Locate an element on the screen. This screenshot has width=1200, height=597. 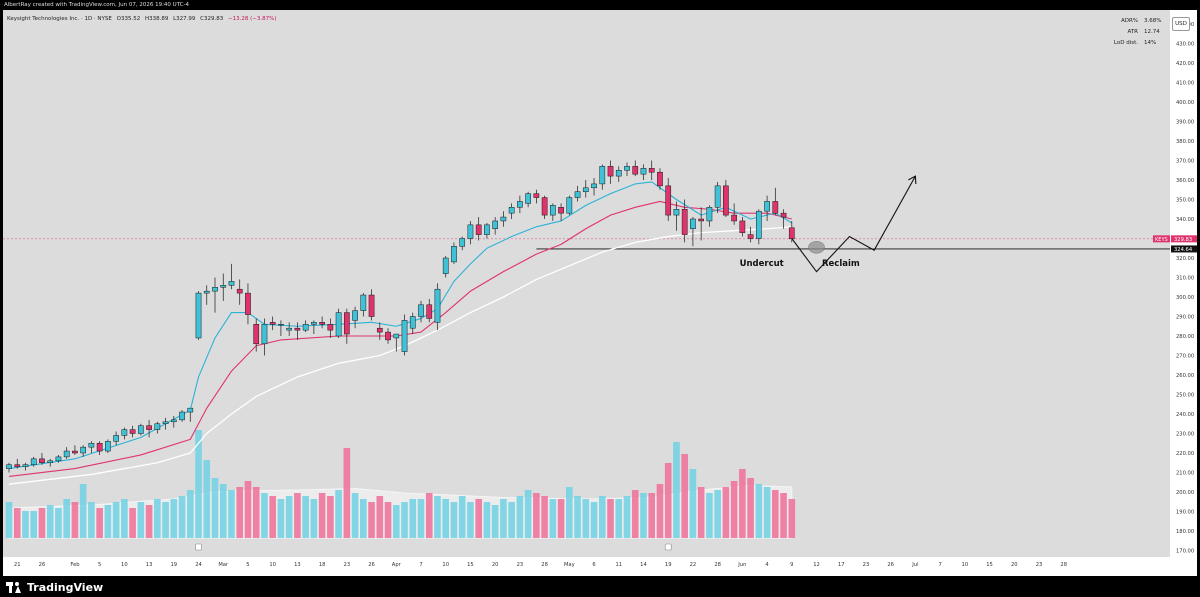
symbol-name: Keysight Technologies Inc. · 1D · NYSE is located at coordinates (59, 19).